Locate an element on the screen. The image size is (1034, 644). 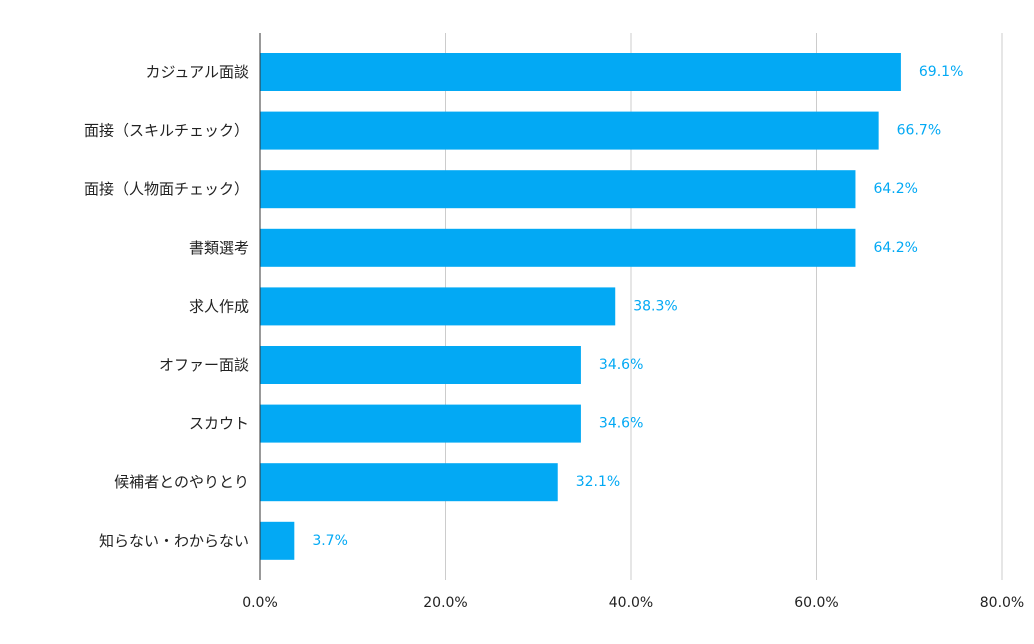
category-label: カジュアル面談 is located at coordinates (197, 72).